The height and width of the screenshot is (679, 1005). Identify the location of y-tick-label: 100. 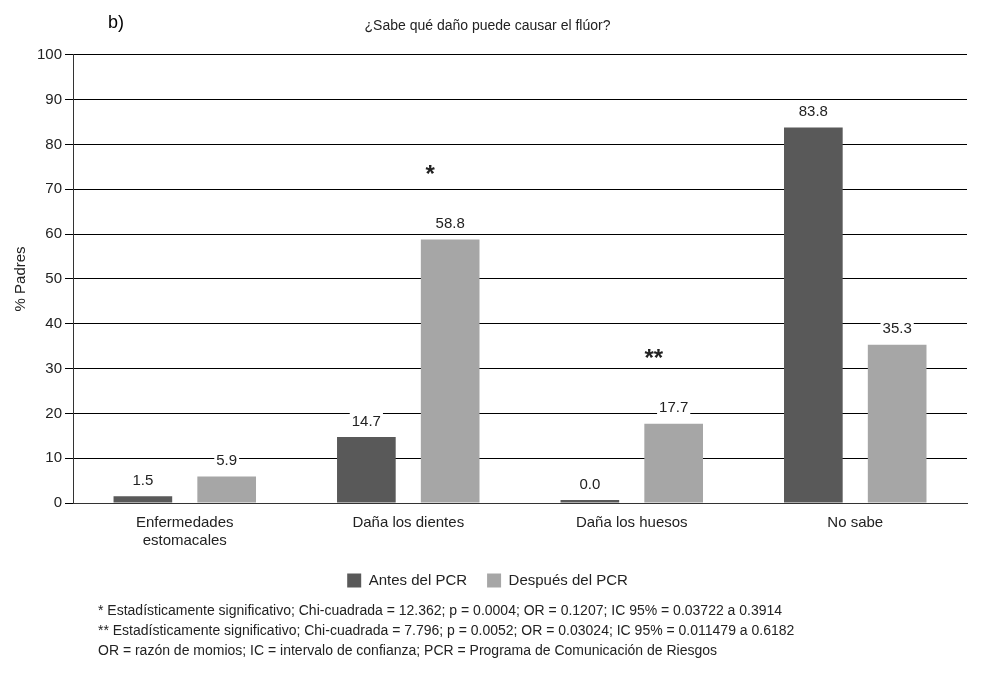
(50, 53).